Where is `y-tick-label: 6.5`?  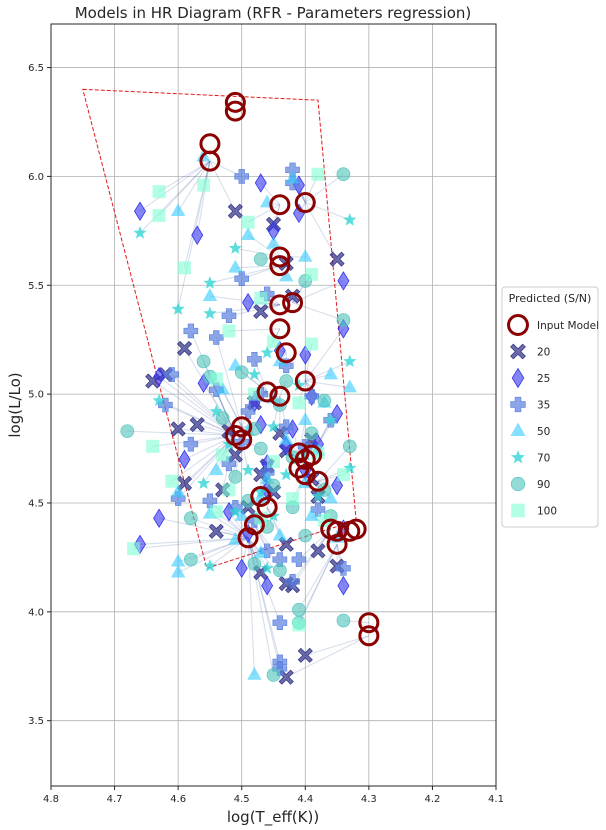
y-tick-label: 6.5 is located at coordinates (36, 68).